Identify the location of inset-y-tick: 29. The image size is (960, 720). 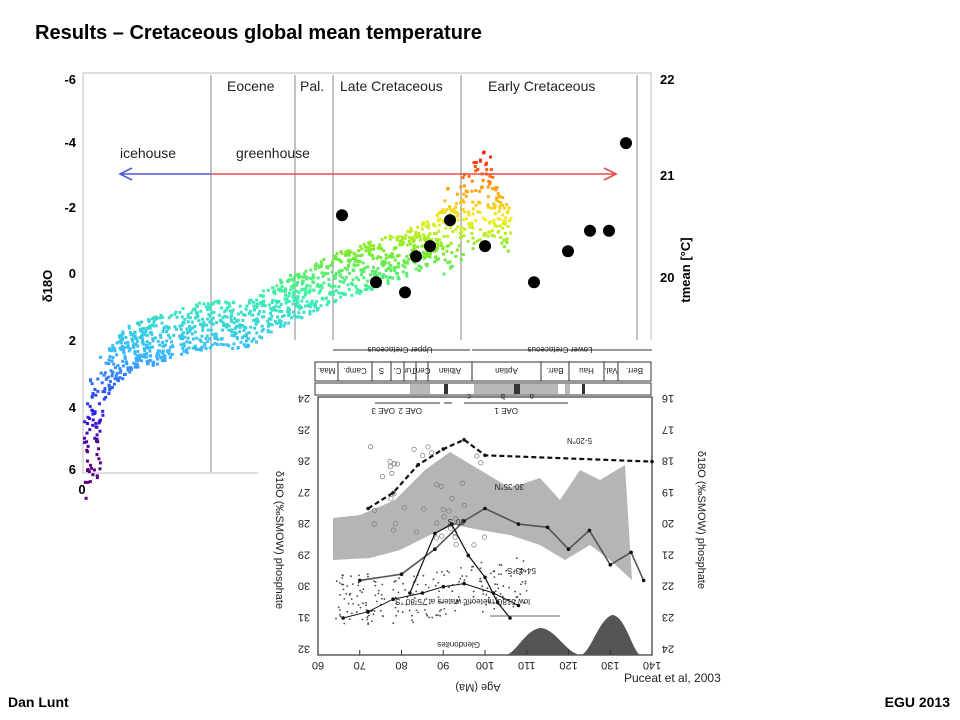
(304, 554).